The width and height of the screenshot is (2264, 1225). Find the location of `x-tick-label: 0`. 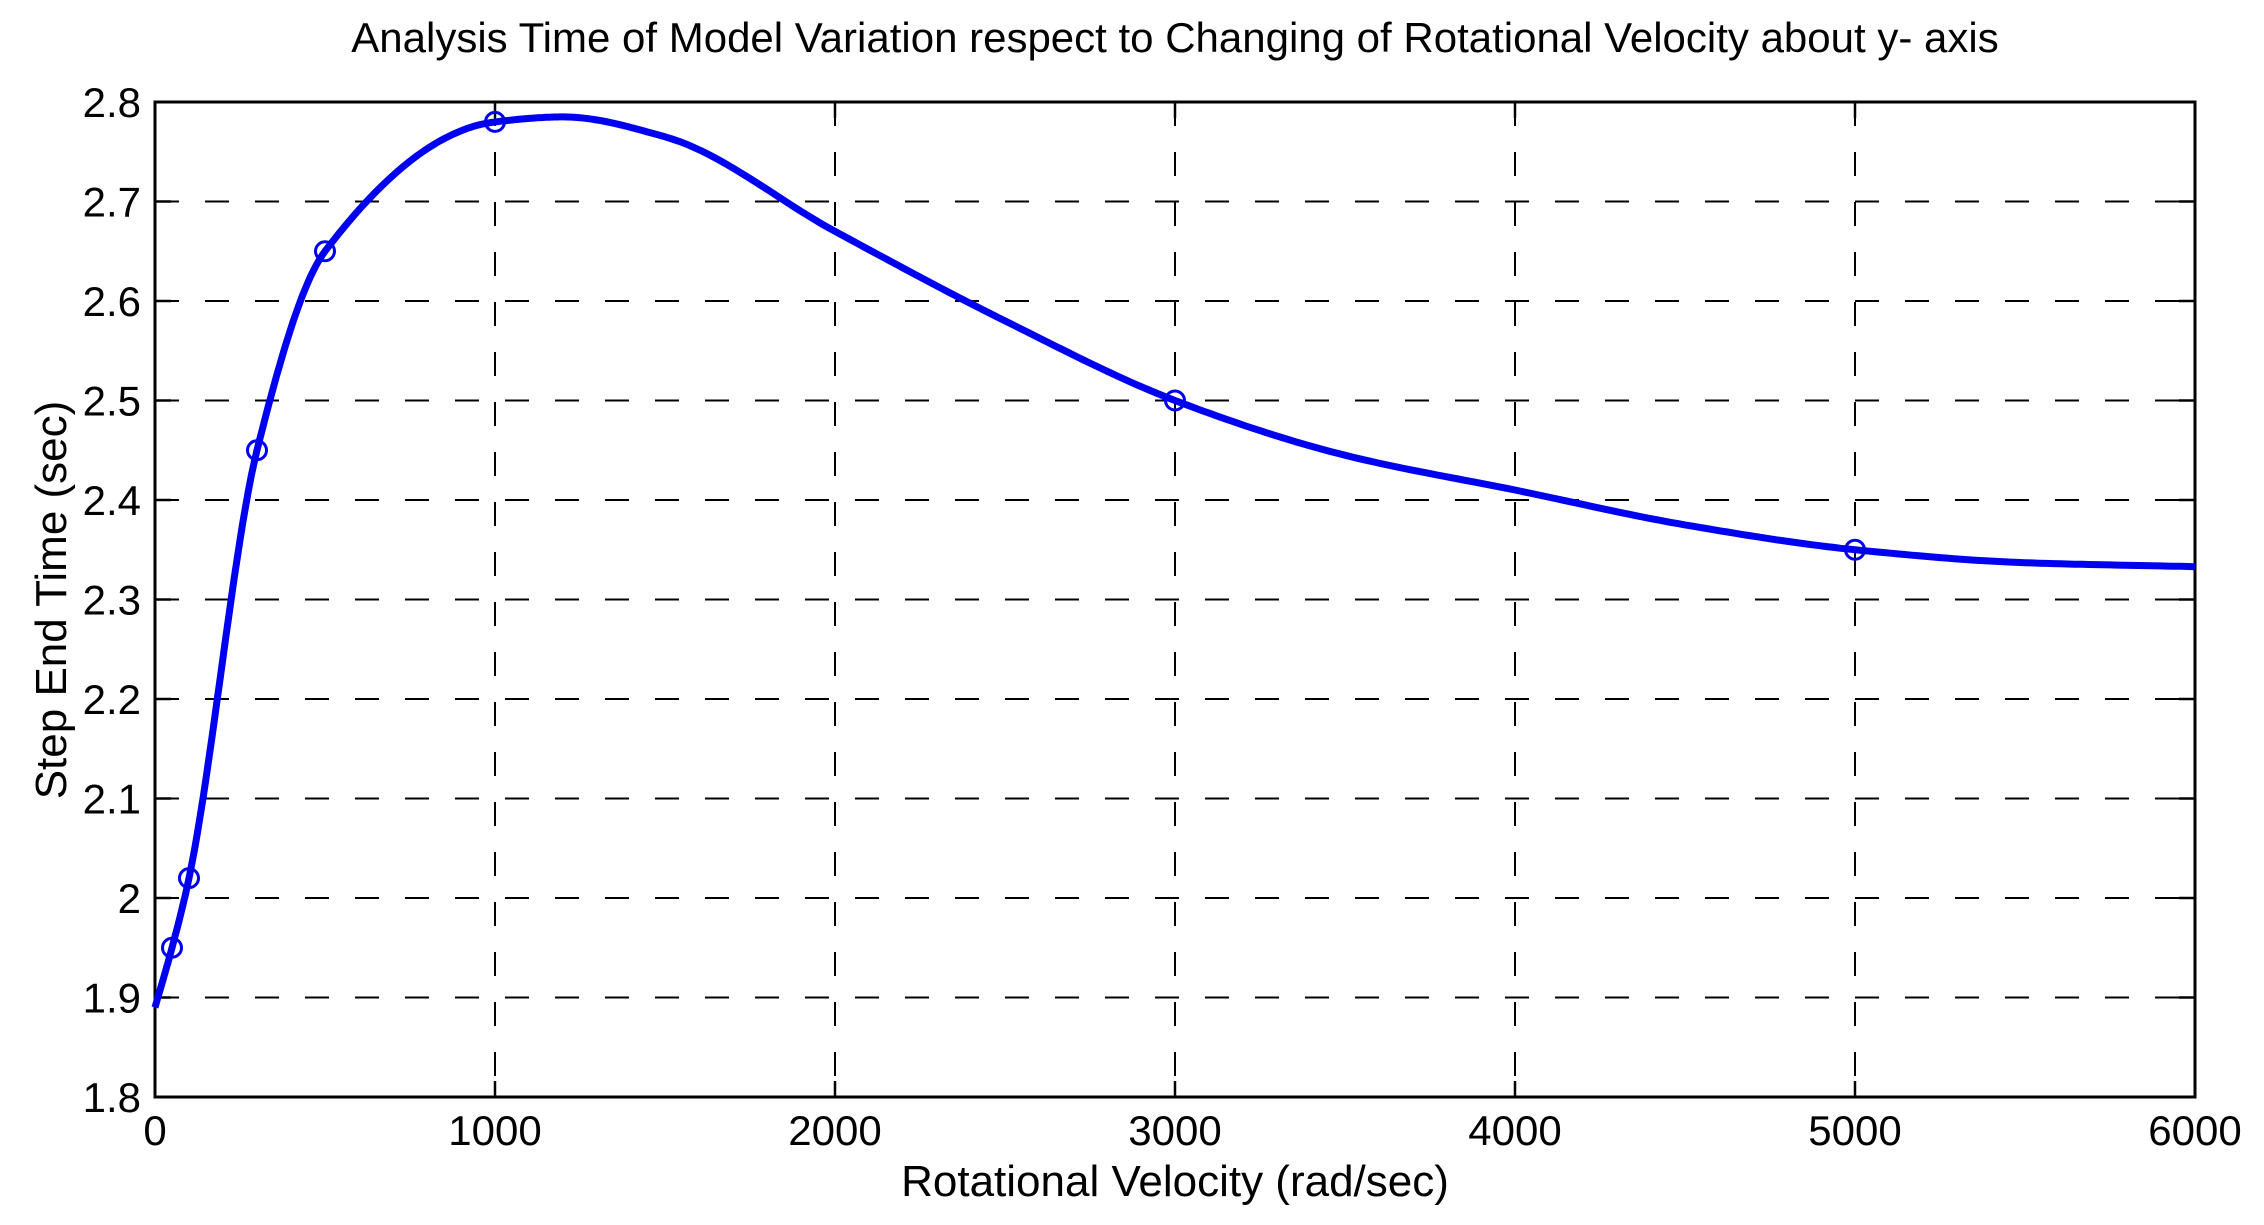

x-tick-label: 0 is located at coordinates (154, 1130).